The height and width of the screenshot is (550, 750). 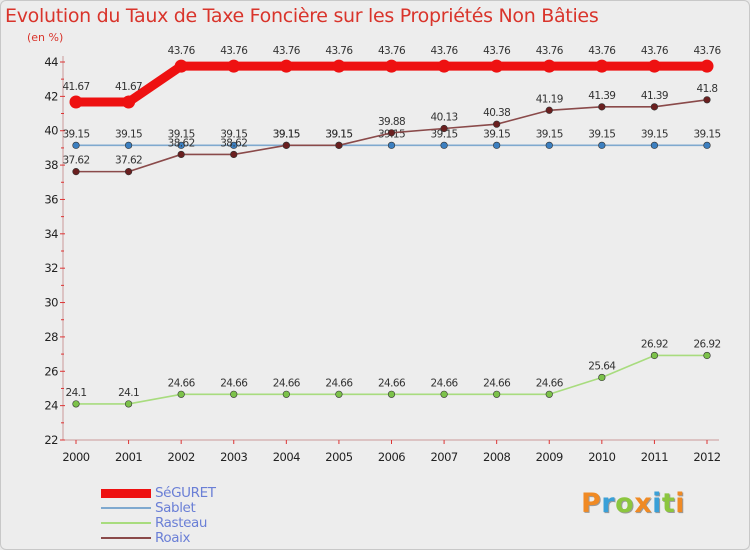 What do you see at coordinates (51, 199) in the screenshot?
I see `y-tick-label: 36` at bounding box center [51, 199].